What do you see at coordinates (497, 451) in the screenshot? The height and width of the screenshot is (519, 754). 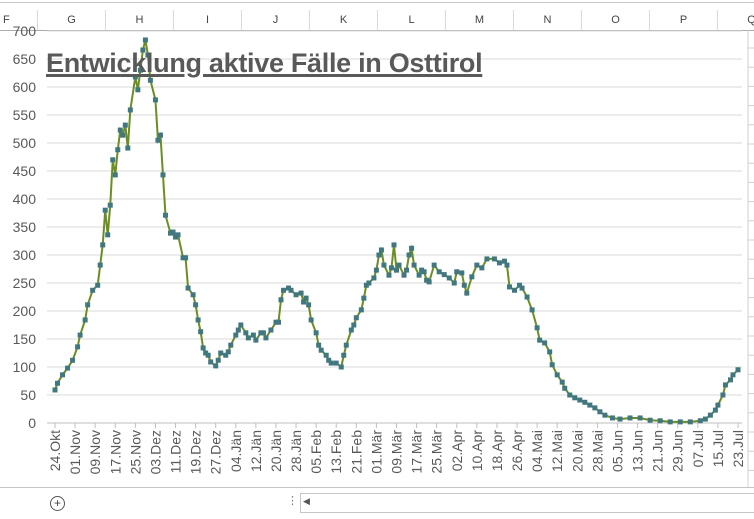 I see `x-tick-label: 18.Apr` at bounding box center [497, 451].